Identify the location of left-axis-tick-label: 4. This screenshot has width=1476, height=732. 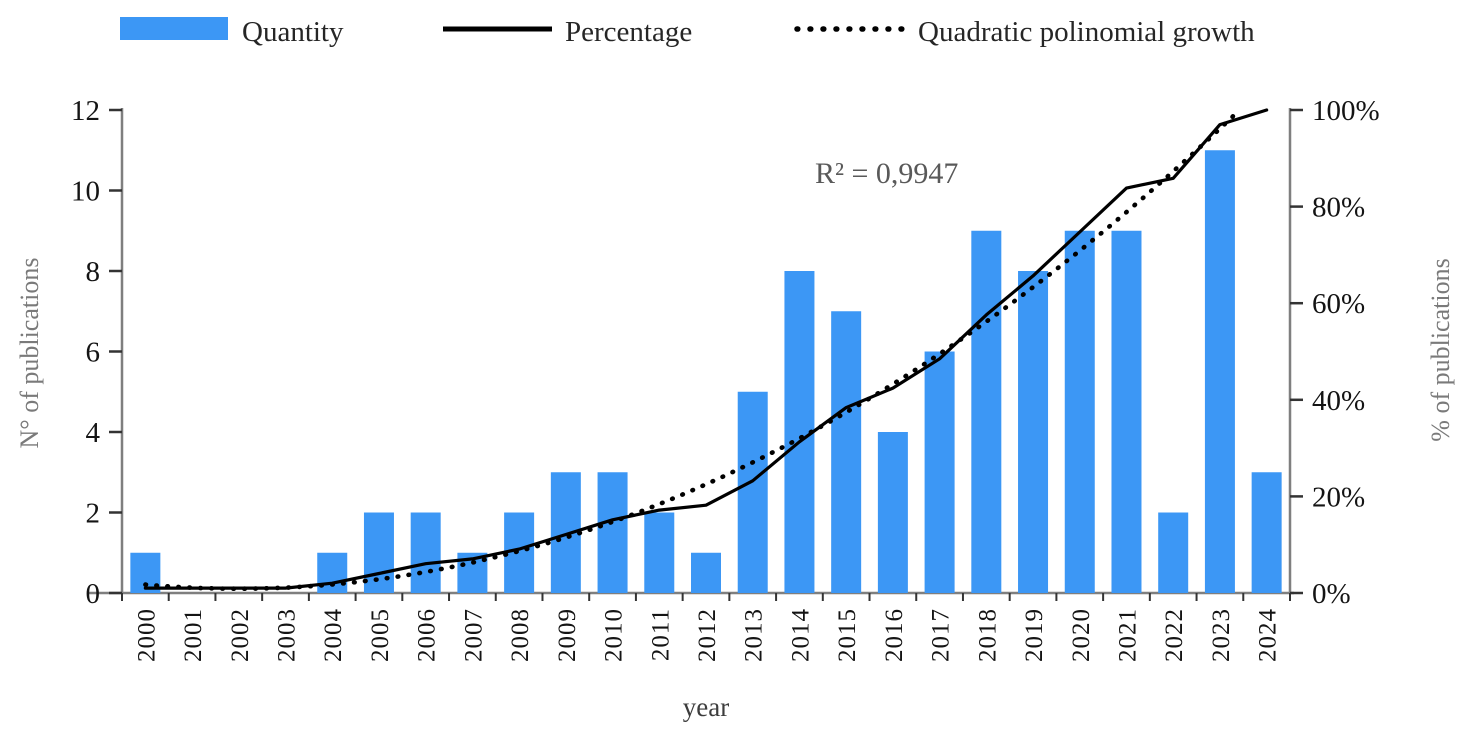
(93, 433).